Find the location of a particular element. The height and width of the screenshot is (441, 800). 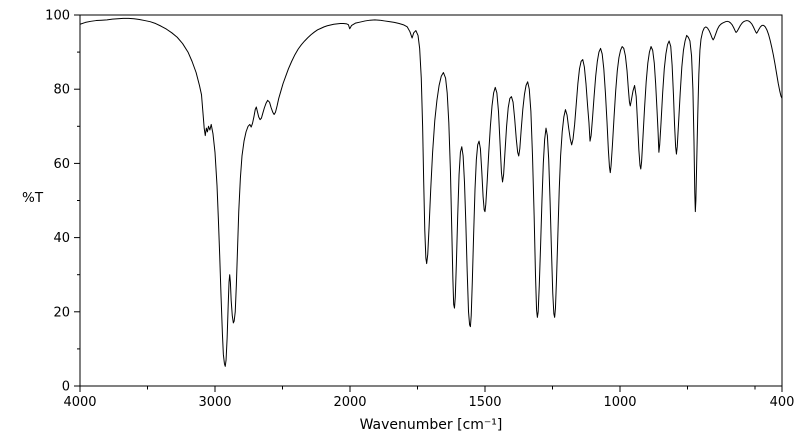

x-axis-label: Wavenumber [cm⁻¹] is located at coordinates (431, 425).